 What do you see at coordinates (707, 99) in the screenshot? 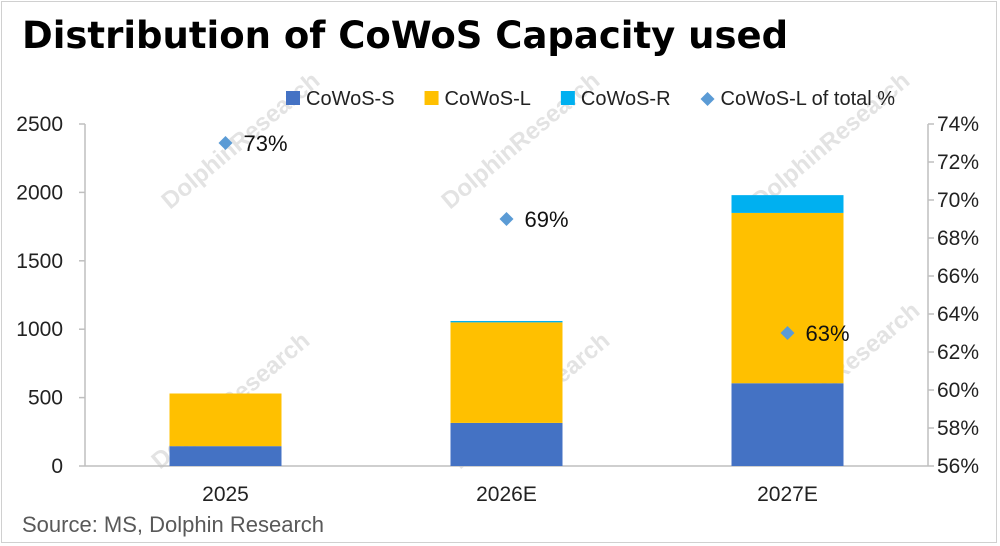
I see `legend-marker-percent` at bounding box center [707, 99].